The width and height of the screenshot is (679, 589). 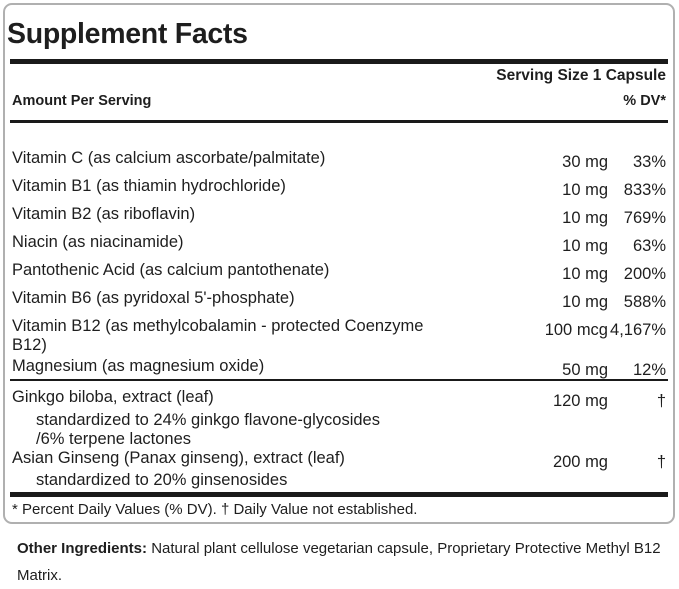 What do you see at coordinates (339, 399) in the screenshot?
I see `botanical-row: Ginkgo biloba, extract (leaf) 120 mg †` at bounding box center [339, 399].